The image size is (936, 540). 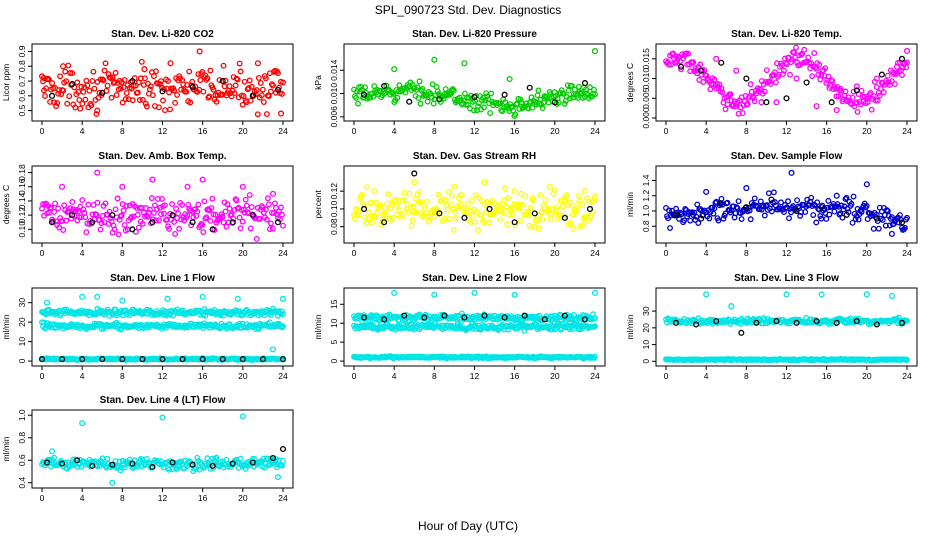 What do you see at coordinates (22, 483) in the screenshot?
I see `y-tick-label: 0.4` at bounding box center [22, 483].